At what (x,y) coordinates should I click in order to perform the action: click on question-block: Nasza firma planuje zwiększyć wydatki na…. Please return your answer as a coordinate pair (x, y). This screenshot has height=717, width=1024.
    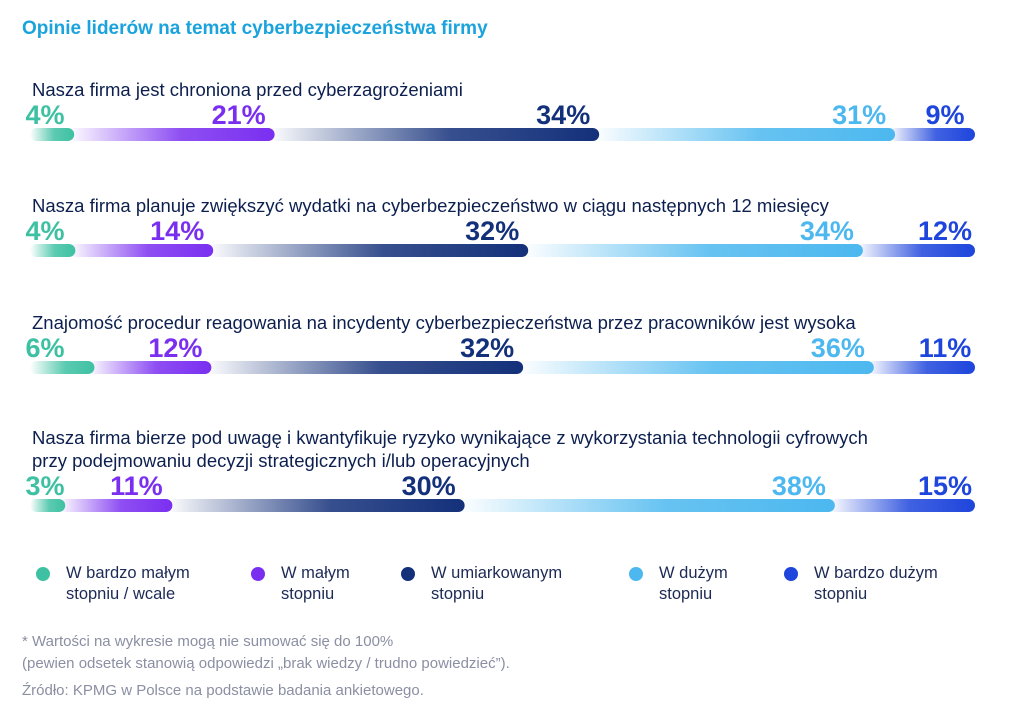
    Looking at the image, I should click on (500, 229).